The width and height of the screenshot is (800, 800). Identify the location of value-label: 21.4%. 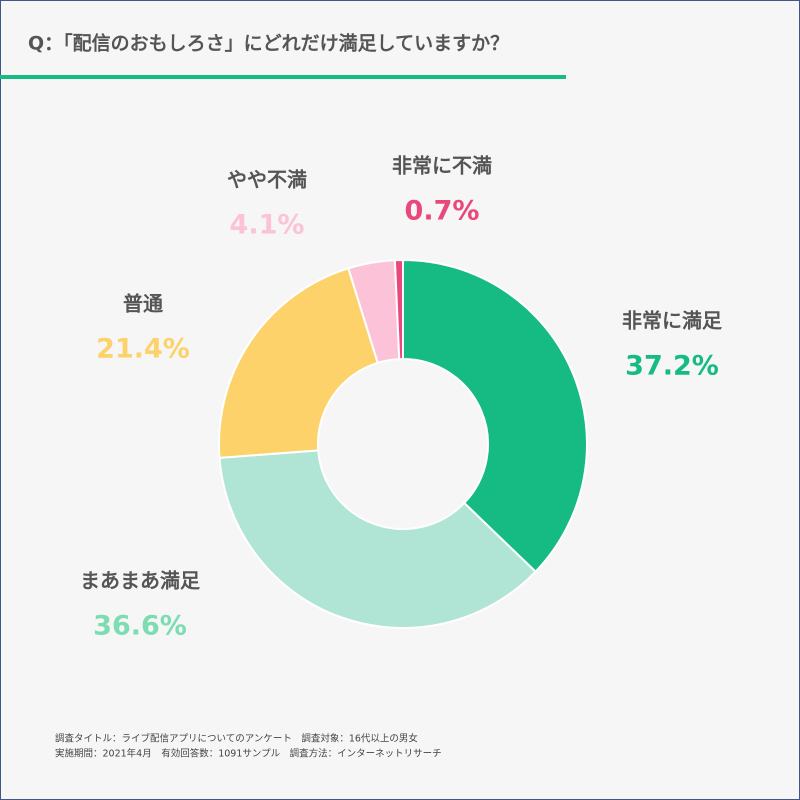
(143, 349).